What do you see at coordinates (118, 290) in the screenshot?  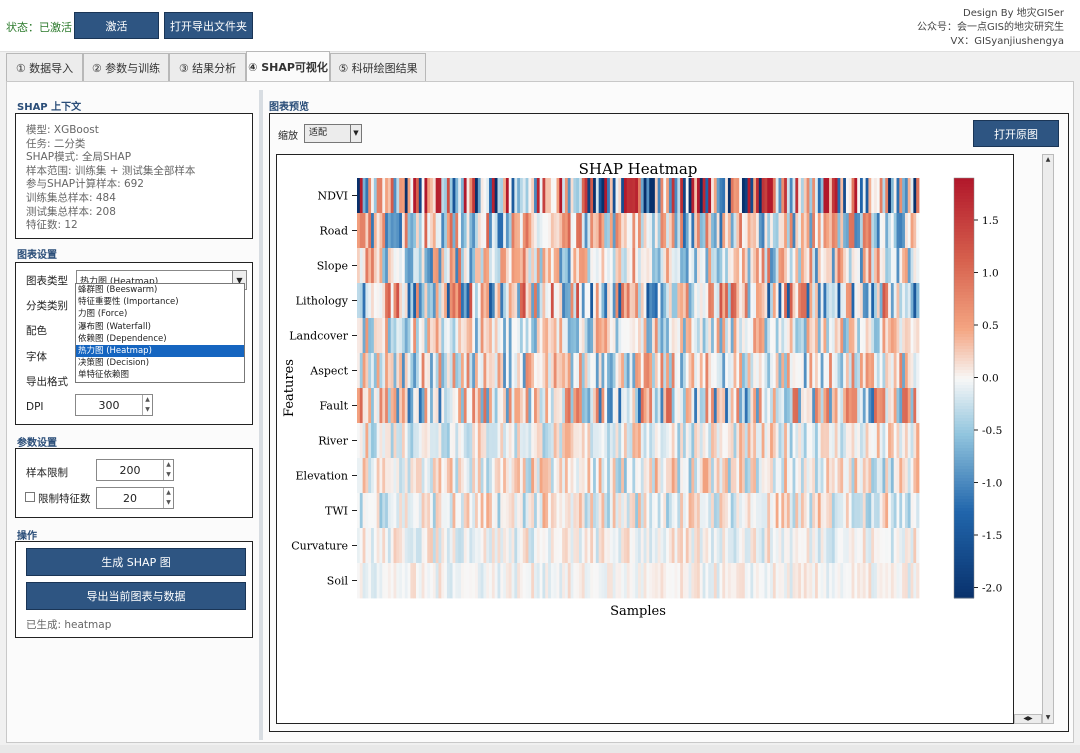 I see `option-beeswarm: 蜂群图 (Beeswarm)` at bounding box center [118, 290].